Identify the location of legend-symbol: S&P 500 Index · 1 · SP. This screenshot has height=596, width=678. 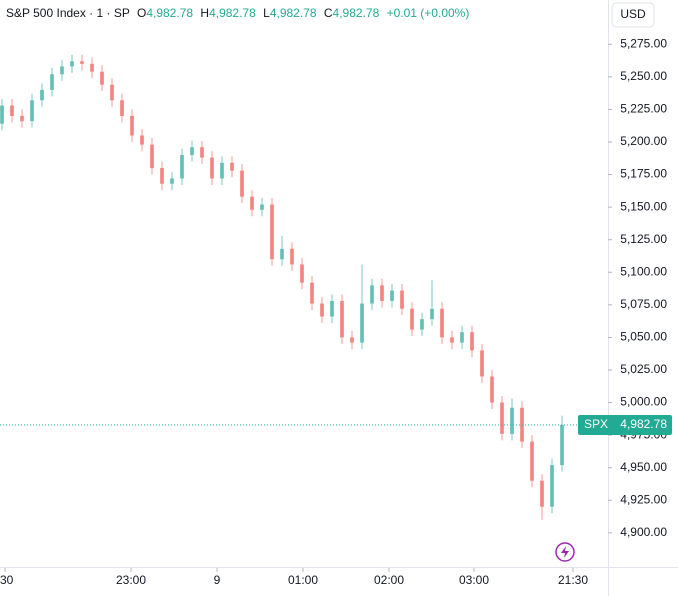
(68, 13).